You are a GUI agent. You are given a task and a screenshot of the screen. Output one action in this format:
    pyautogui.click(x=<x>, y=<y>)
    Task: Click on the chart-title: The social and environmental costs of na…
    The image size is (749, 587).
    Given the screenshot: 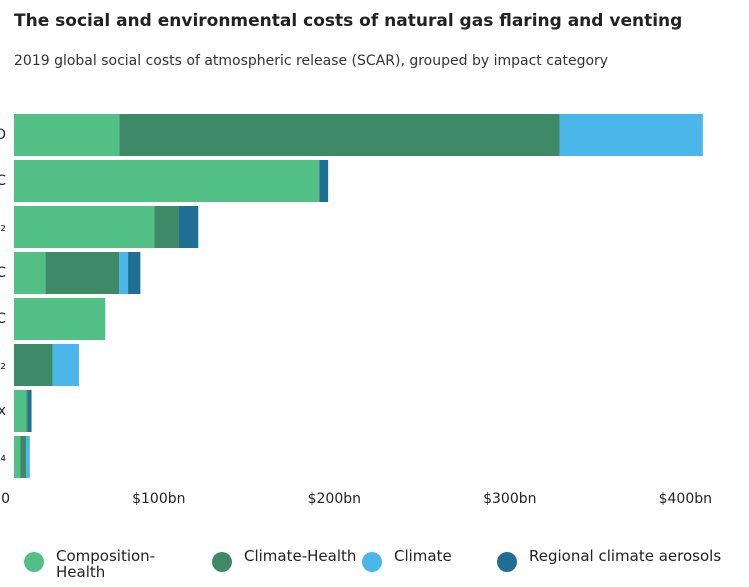 What is the action you would take?
    pyautogui.click(x=348, y=21)
    